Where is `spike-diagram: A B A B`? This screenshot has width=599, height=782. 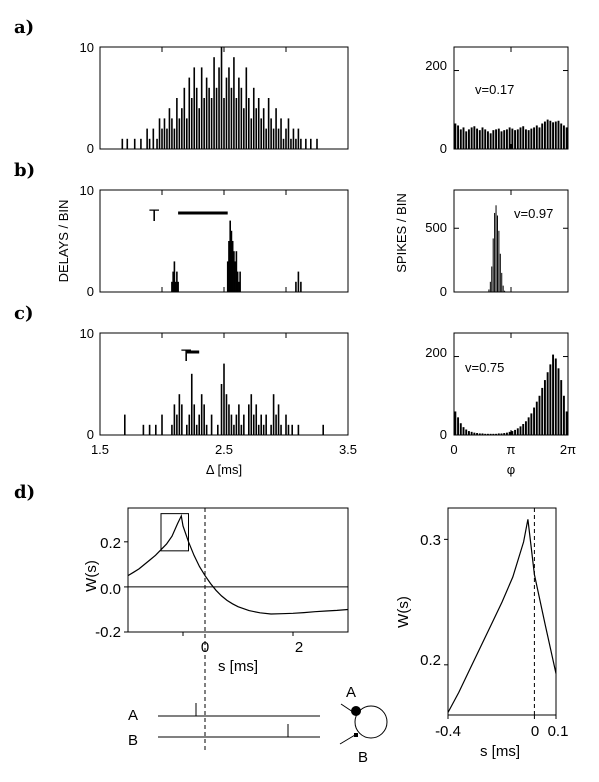 spike-diagram: A B A B is located at coordinates (258, 725).